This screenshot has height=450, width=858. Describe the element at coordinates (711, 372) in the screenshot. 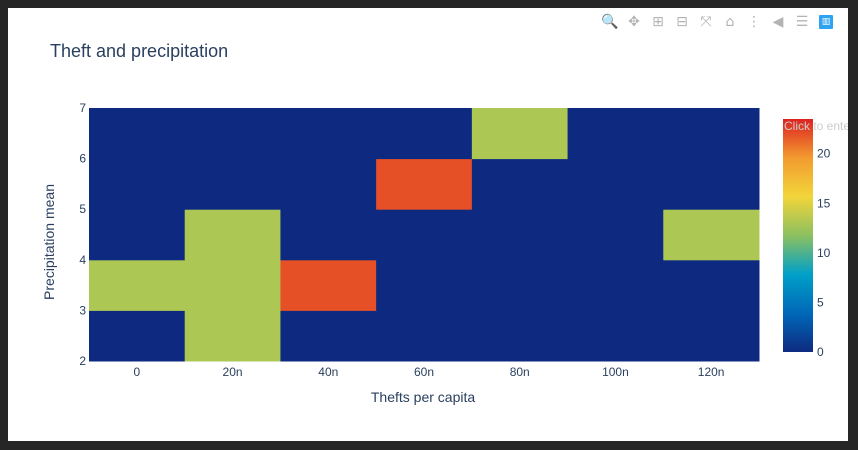

I see `x-tick-label: 120n` at that location.